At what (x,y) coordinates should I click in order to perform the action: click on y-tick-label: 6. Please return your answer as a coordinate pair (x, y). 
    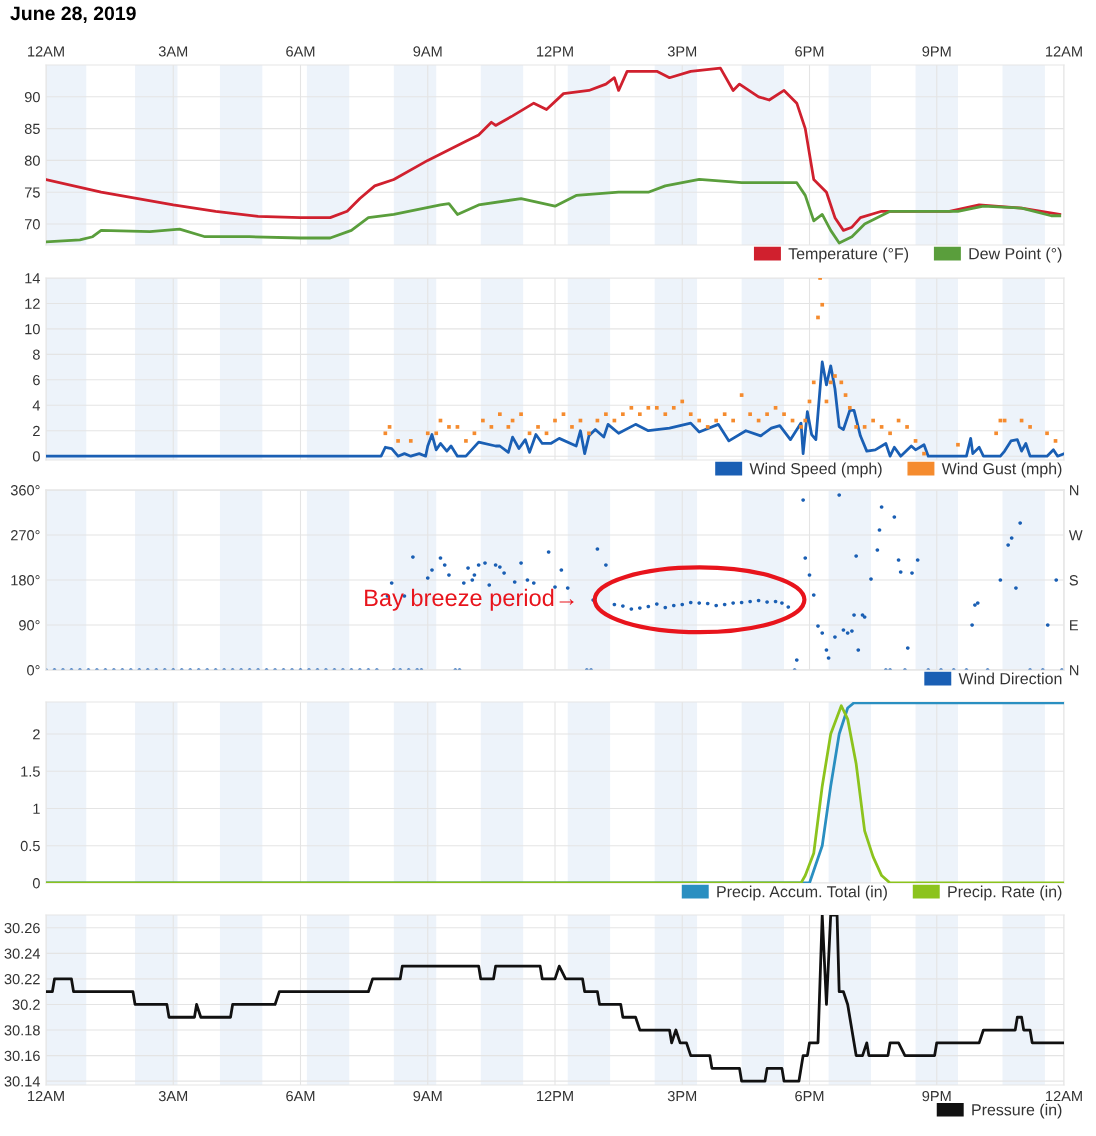
    Looking at the image, I should click on (36, 380).